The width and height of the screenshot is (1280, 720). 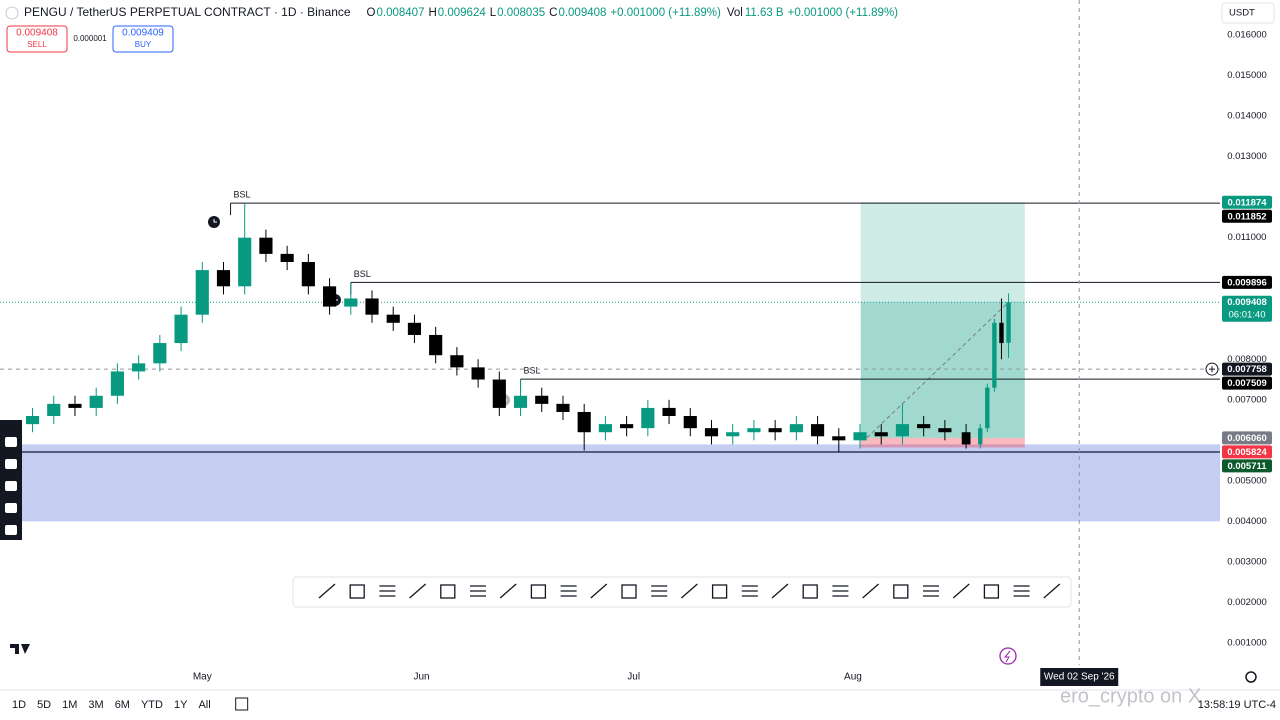 I want to click on currency-select, so click(x=1248, y=13).